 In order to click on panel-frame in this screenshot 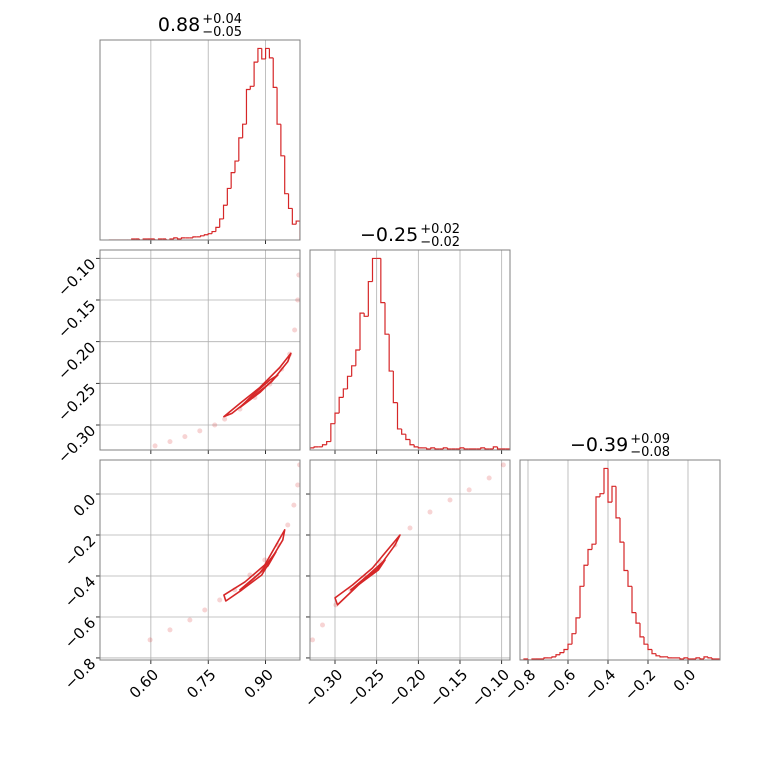, I will do `click(200, 140)`.